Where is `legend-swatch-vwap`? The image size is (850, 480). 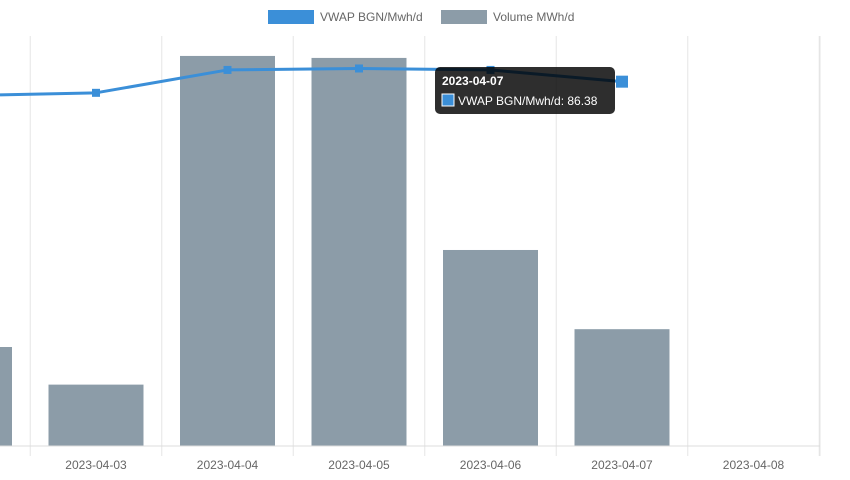 legend-swatch-vwap is located at coordinates (291, 17).